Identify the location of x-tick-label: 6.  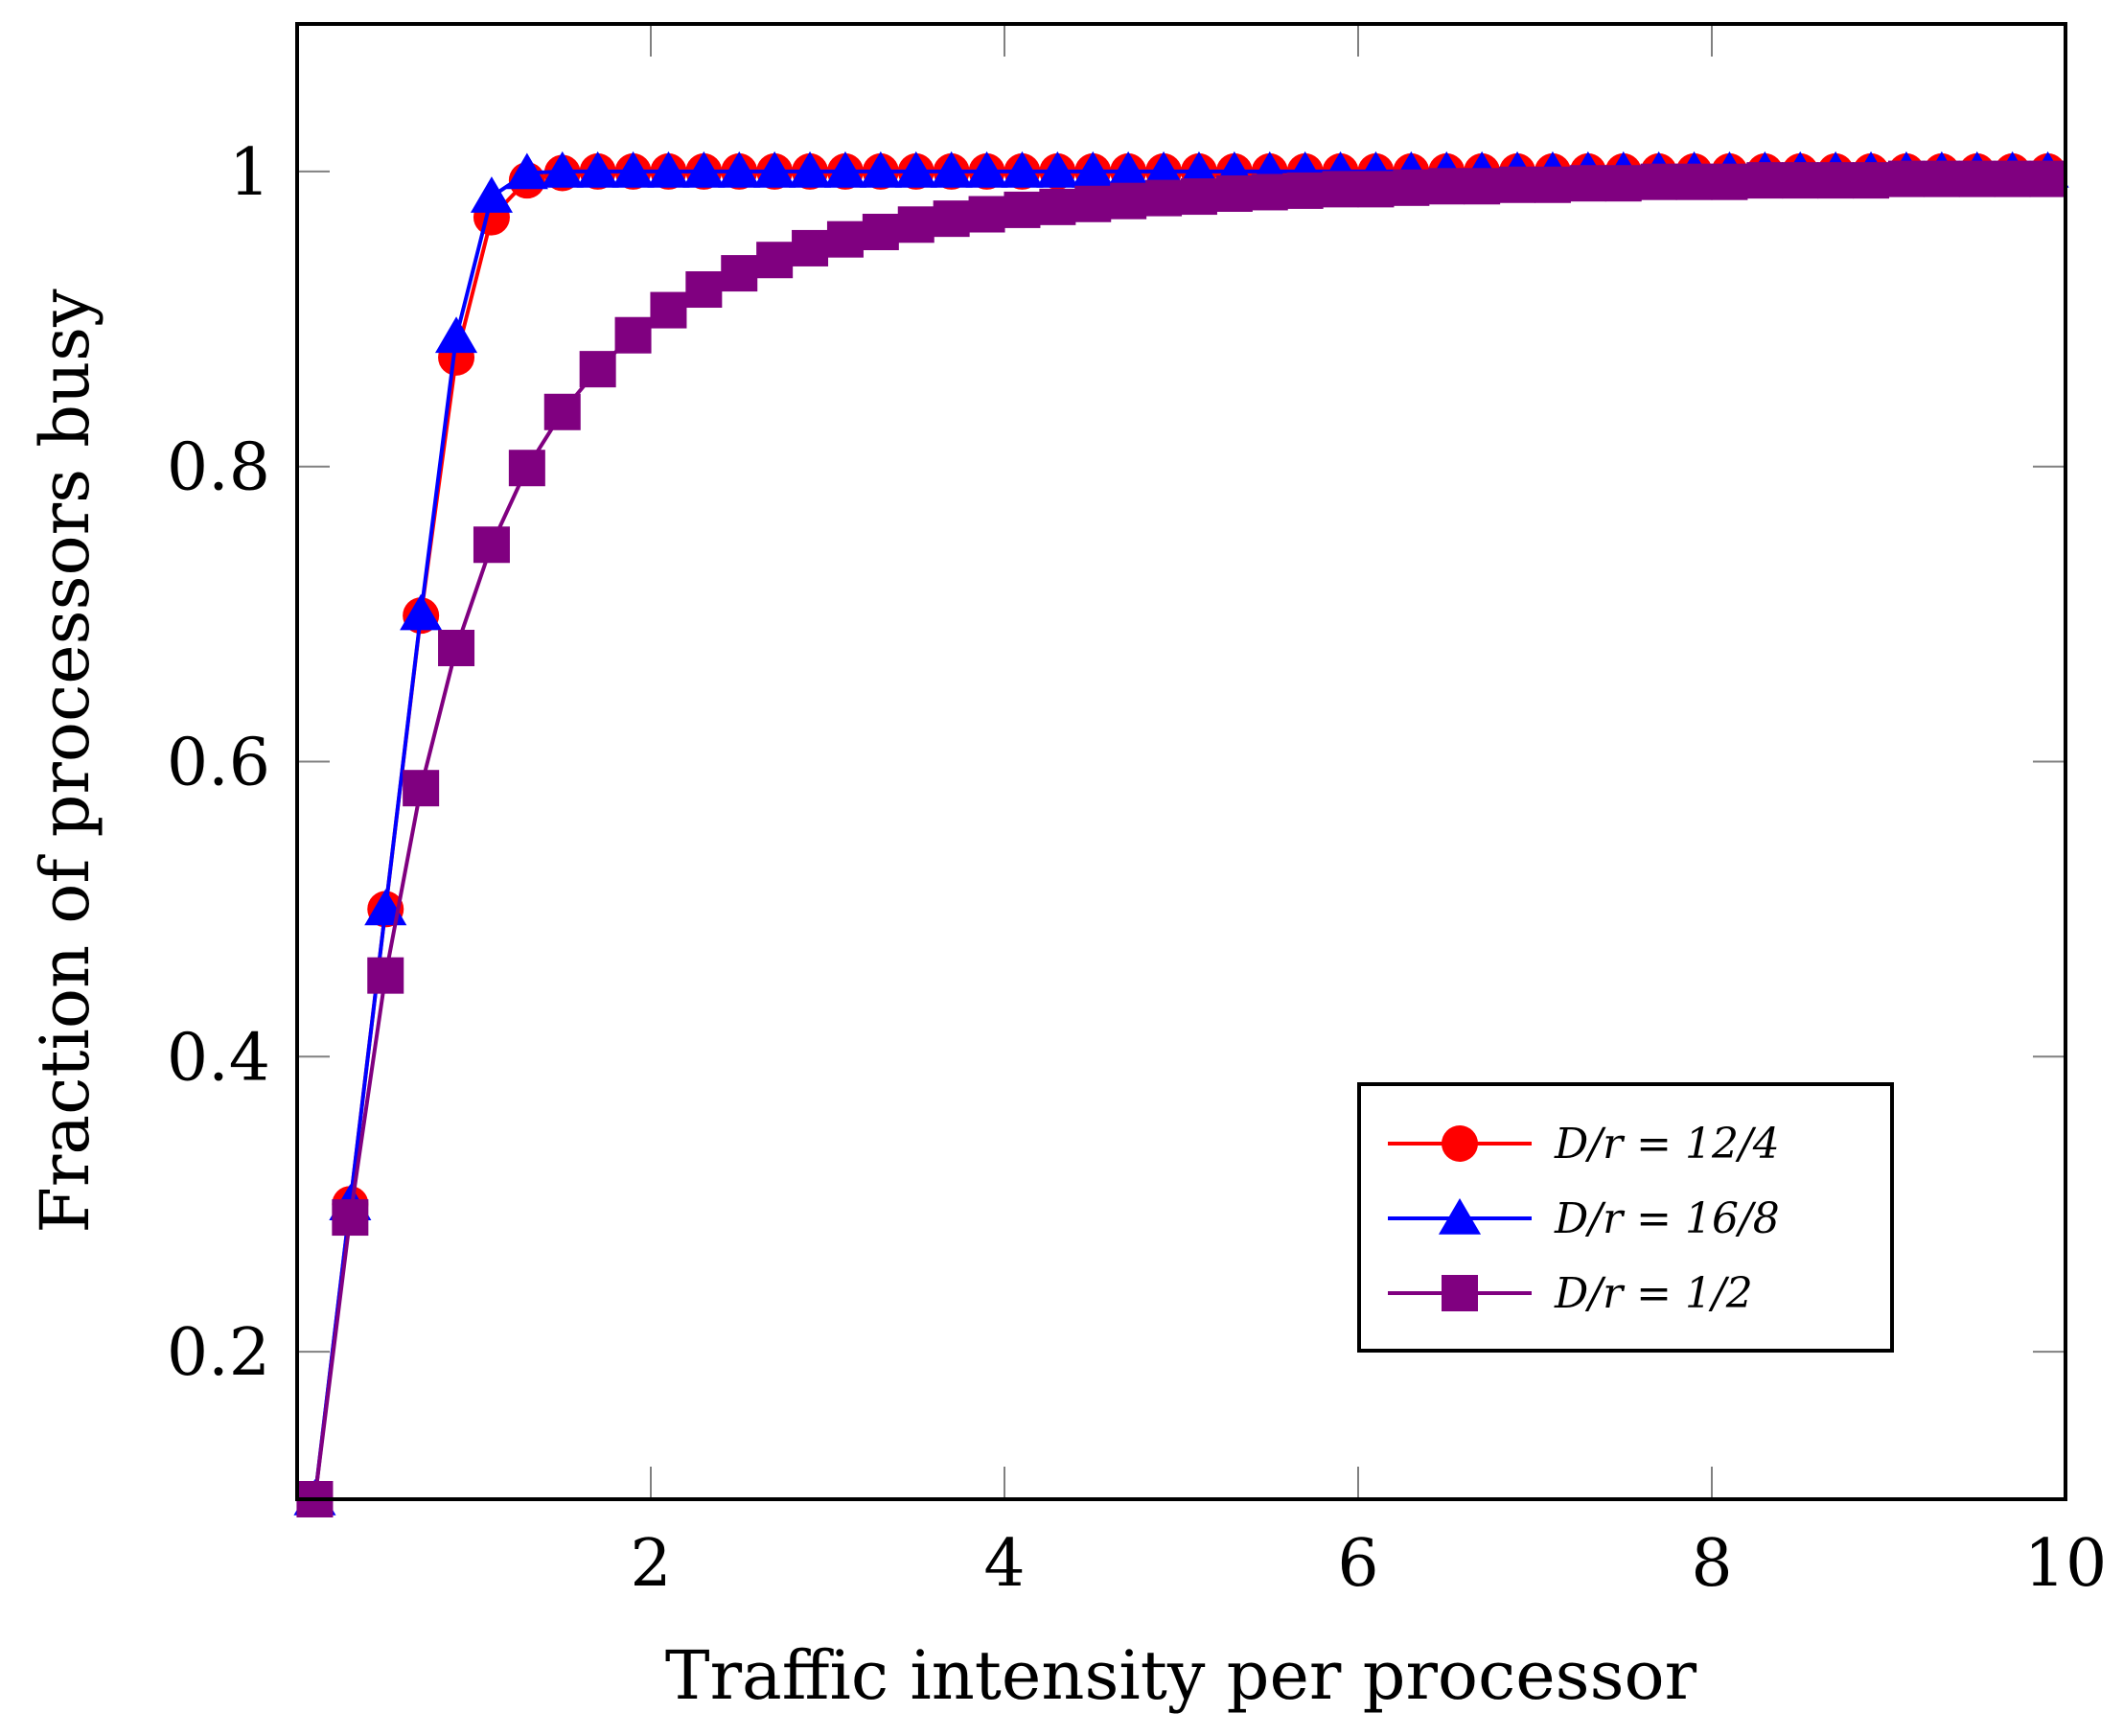
(1357, 1564).